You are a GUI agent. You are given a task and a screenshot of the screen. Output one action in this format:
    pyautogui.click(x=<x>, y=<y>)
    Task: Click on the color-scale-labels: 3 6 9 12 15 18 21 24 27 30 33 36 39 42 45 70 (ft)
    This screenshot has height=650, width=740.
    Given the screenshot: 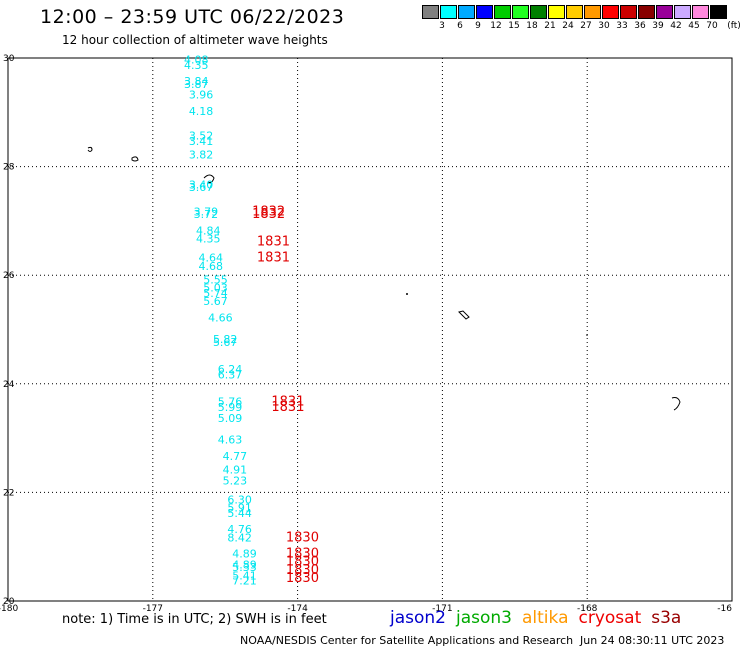 What is the action you would take?
    pyautogui.click(x=581, y=25)
    